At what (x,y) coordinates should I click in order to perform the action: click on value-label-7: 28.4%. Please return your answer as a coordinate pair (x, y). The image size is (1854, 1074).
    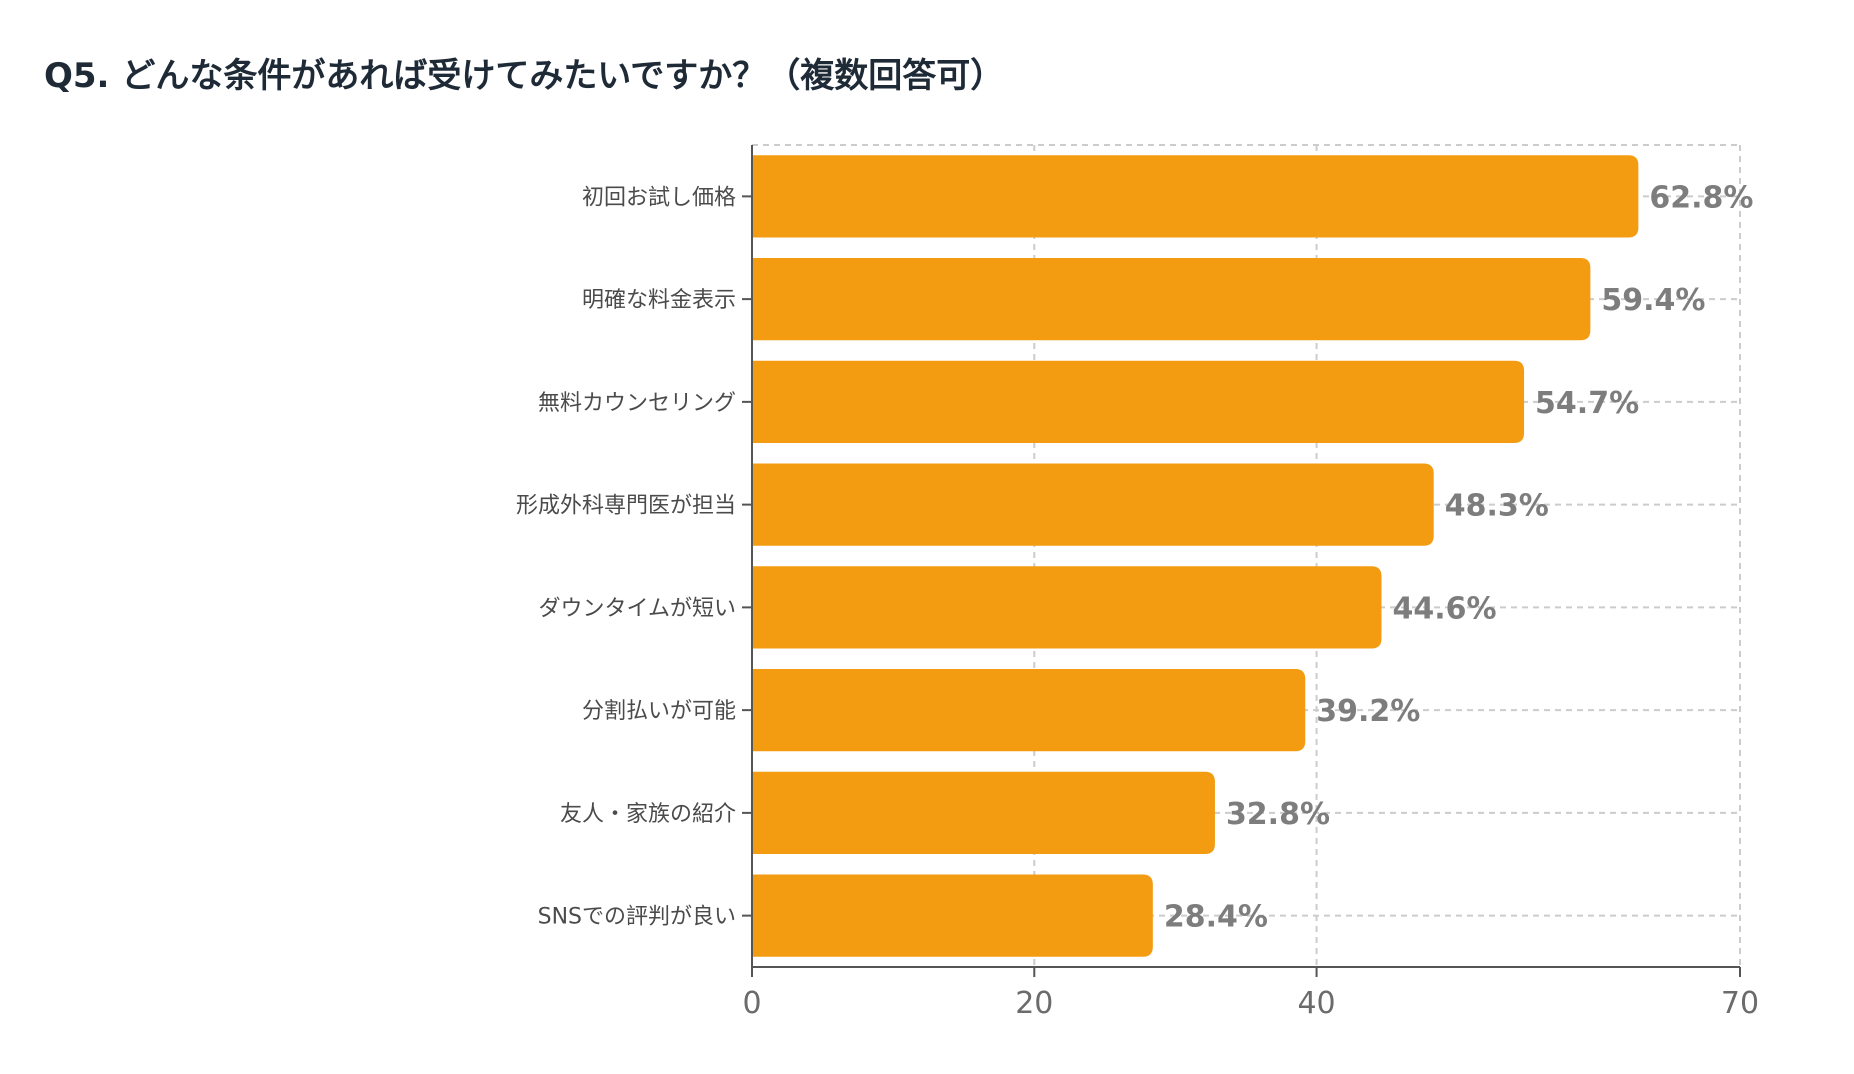
    Looking at the image, I should click on (1216, 917).